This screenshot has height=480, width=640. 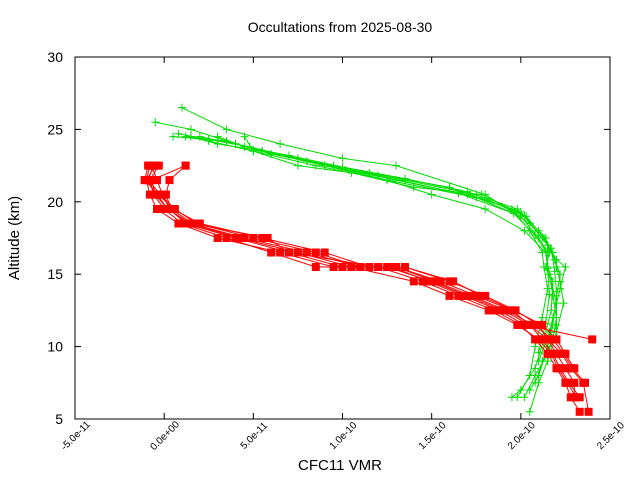 What do you see at coordinates (55, 274) in the screenshot?
I see `y-tick-label: 15` at bounding box center [55, 274].